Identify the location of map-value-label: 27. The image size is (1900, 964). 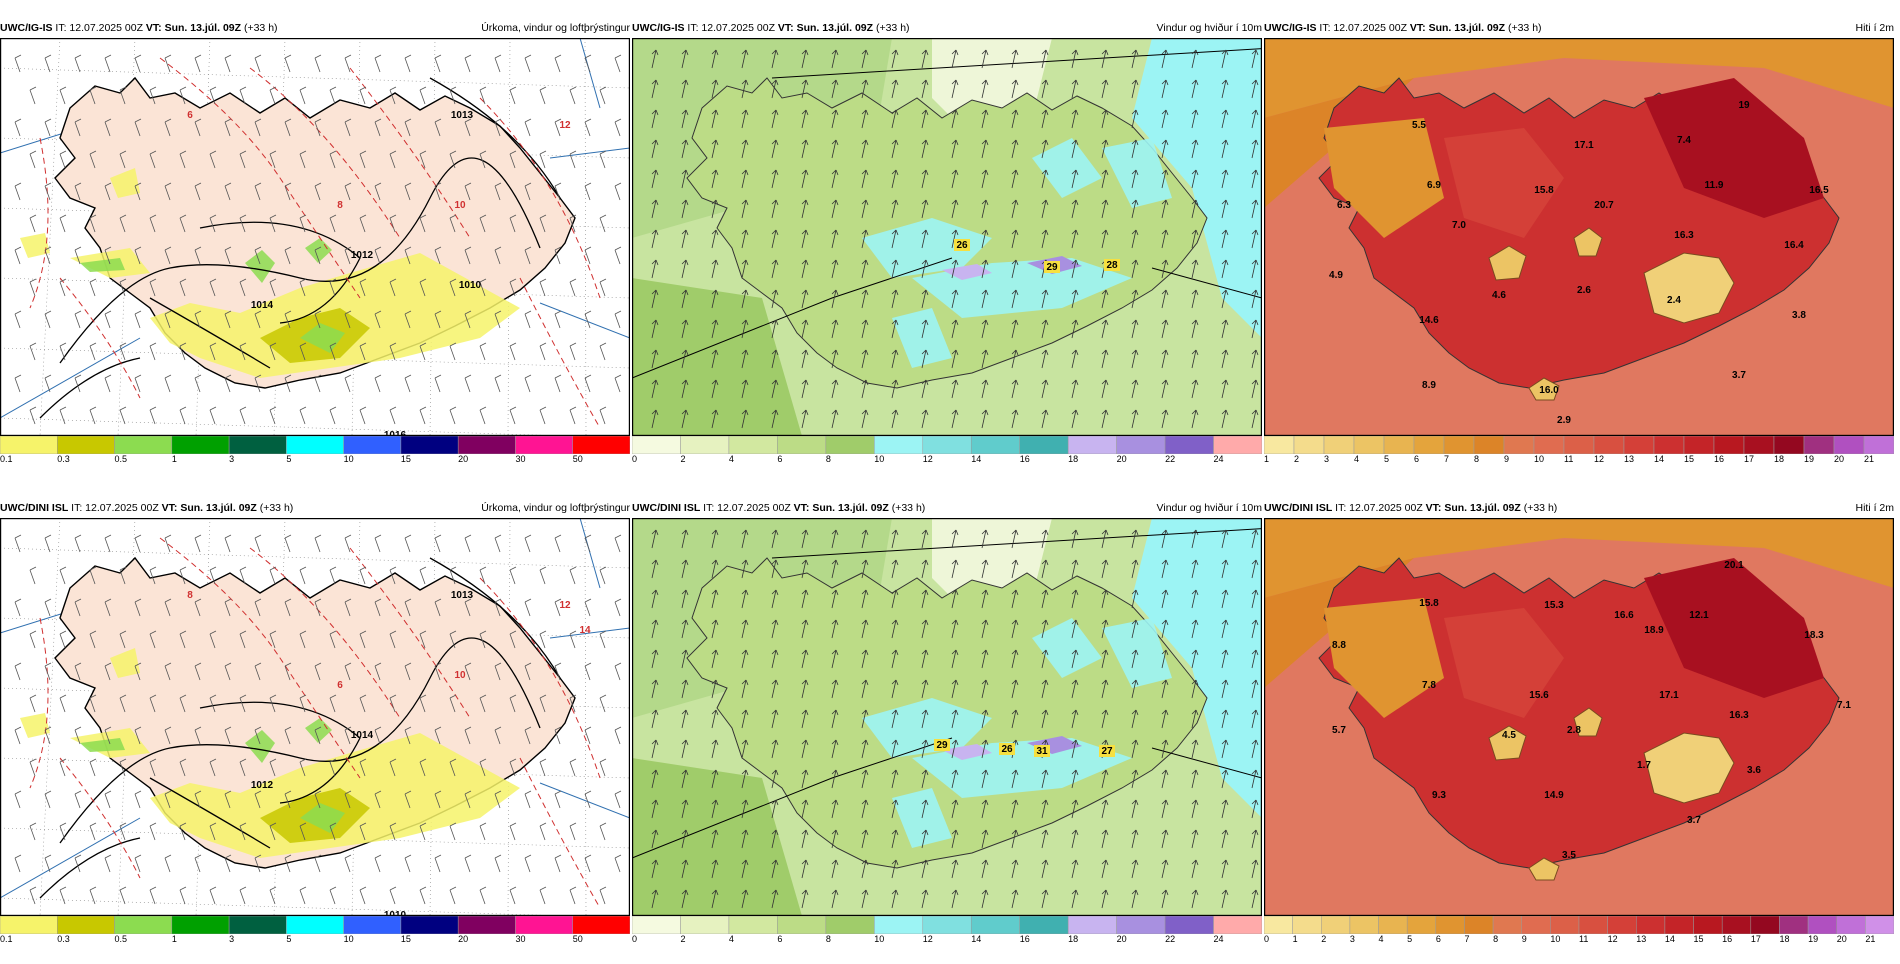
(1107, 751).